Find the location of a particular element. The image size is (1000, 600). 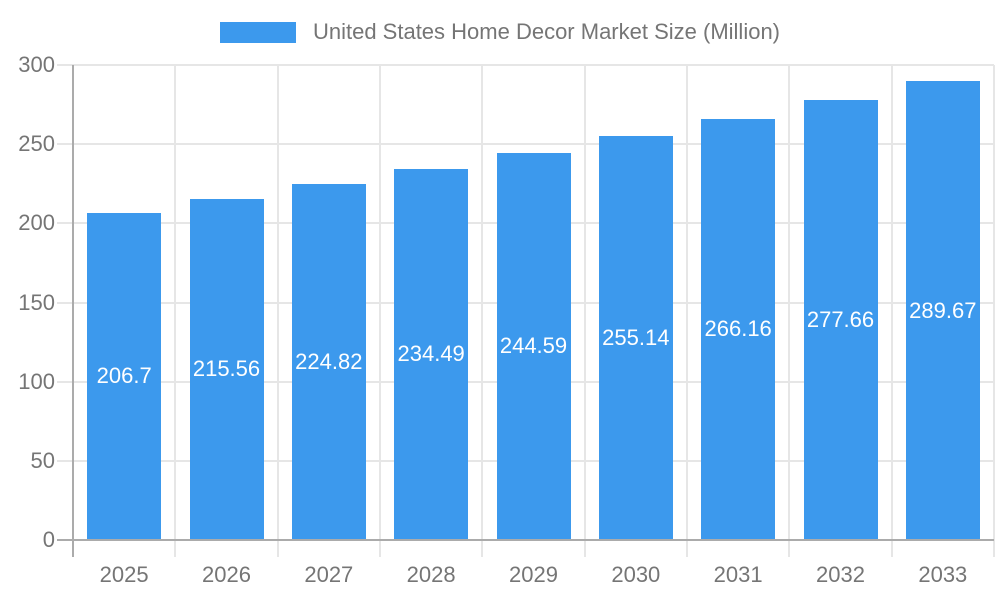

bar-2026 is located at coordinates (226, 369).